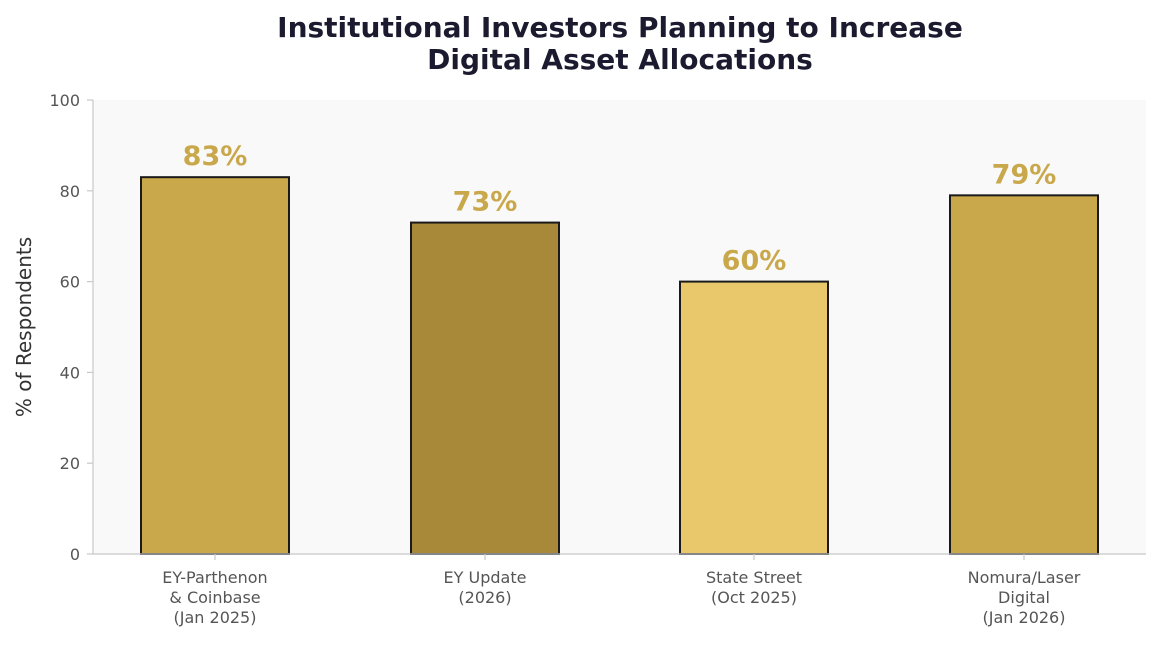 The width and height of the screenshot is (1163, 647). Describe the element at coordinates (214, 597) in the screenshot. I see `x-tick-label: & Coinbase` at that location.